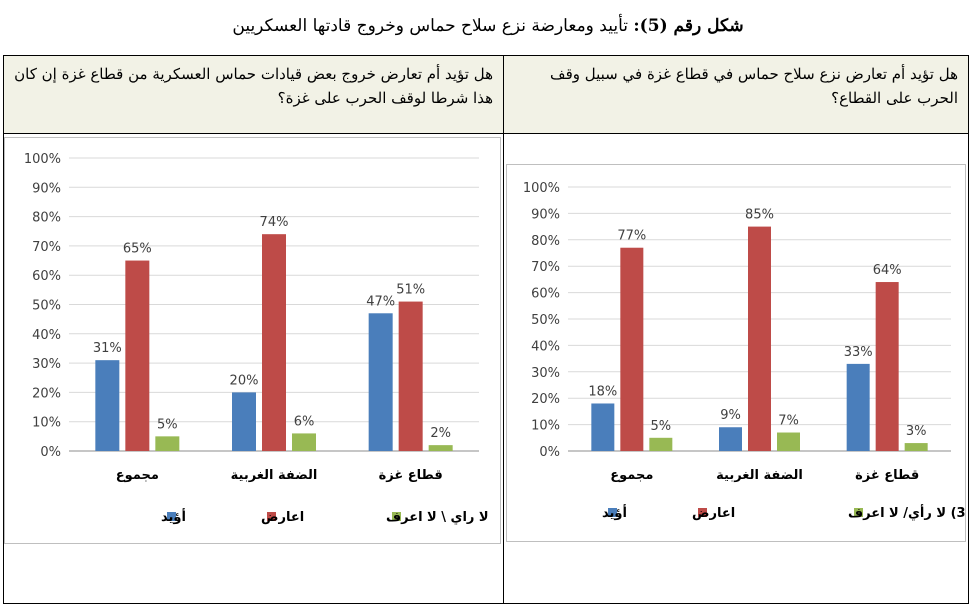 The image size is (976, 609). What do you see at coordinates (440, 433) in the screenshot?
I see `data-label: 2%` at bounding box center [440, 433].